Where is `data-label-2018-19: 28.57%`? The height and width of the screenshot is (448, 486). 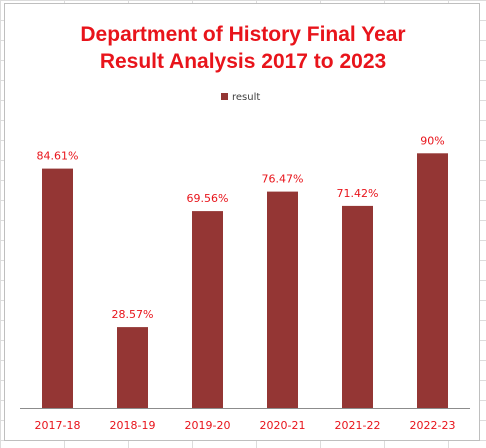 data-label-2018-19: 28.57% is located at coordinates (133, 314).